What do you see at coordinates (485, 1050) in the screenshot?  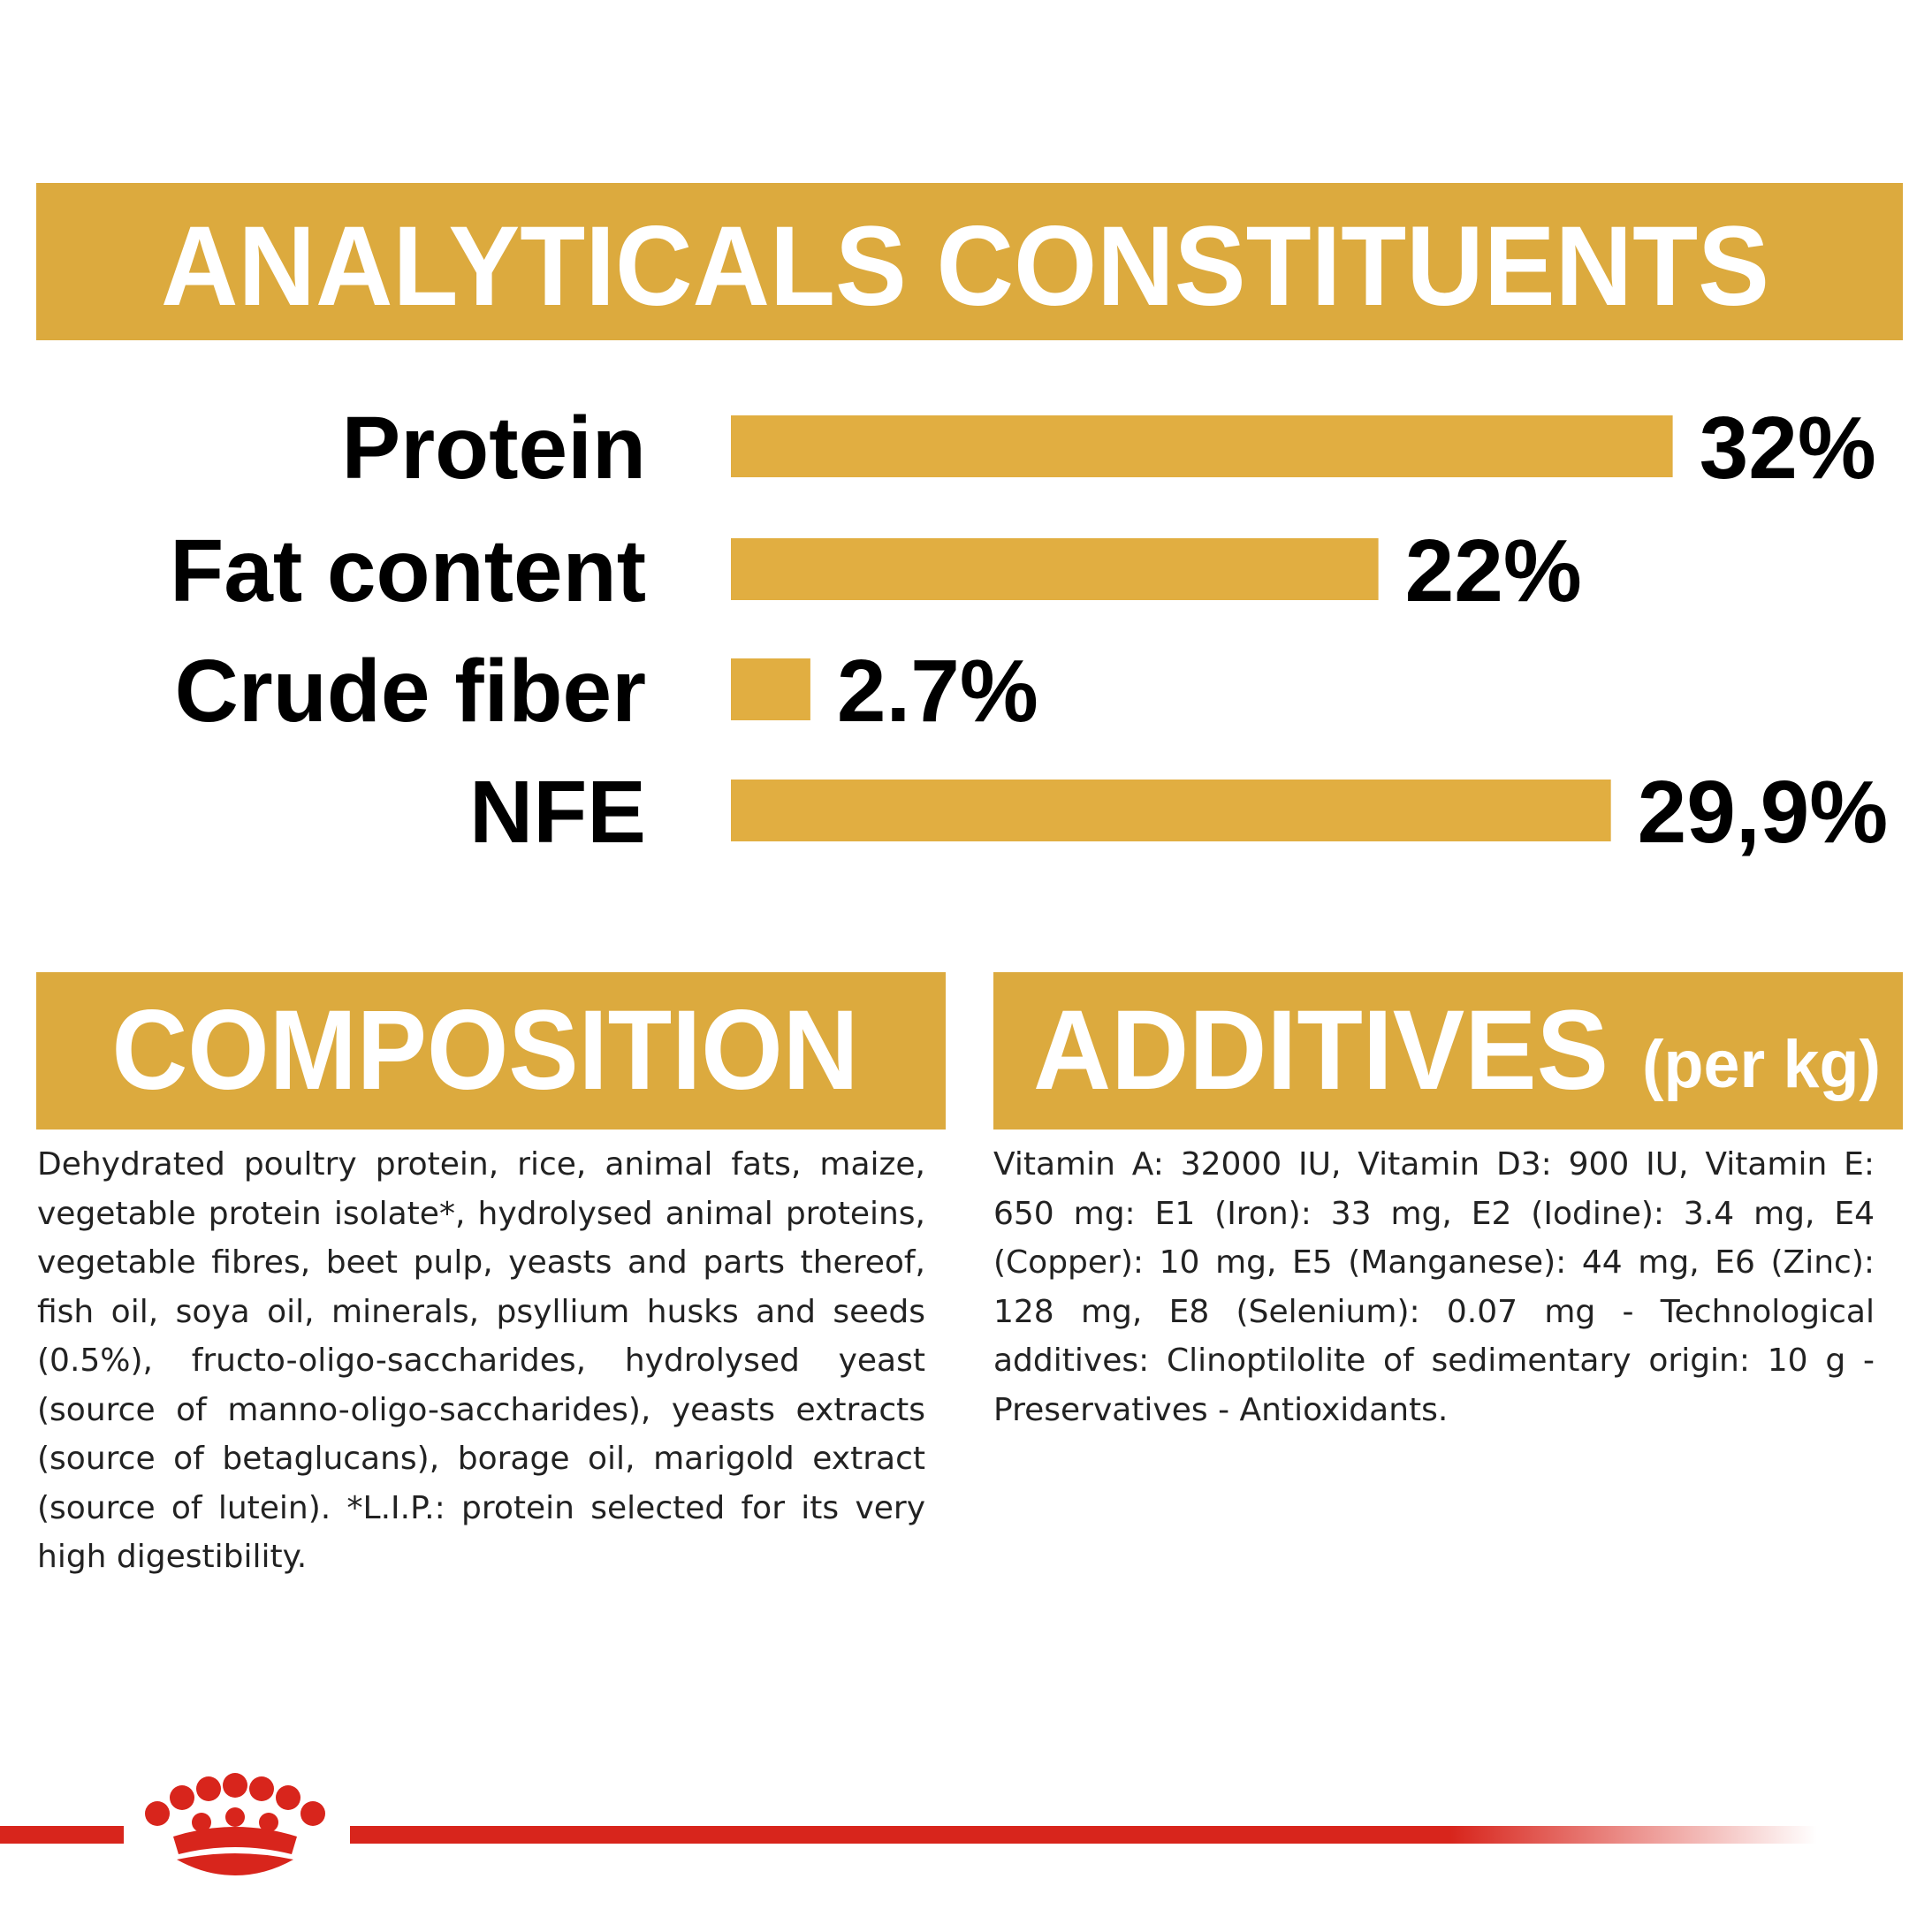 I see `section-title: COMPOSITION` at bounding box center [485, 1050].